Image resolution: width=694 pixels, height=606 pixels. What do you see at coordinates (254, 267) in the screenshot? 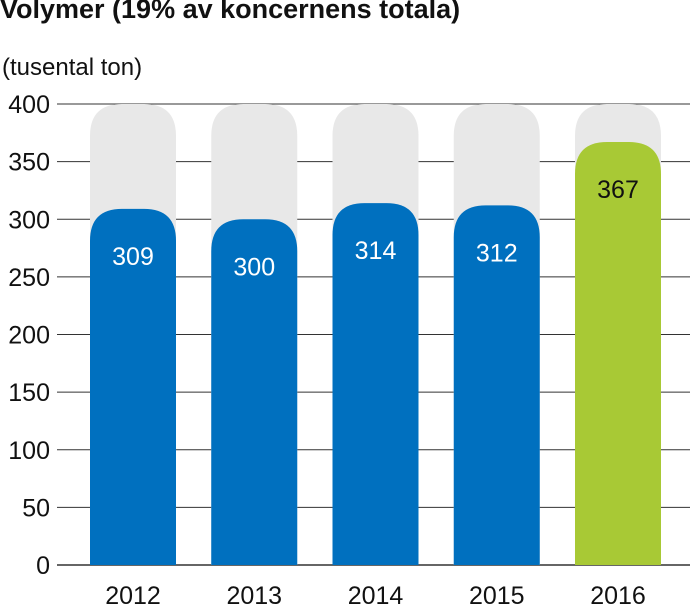
I see `data-label-2013: 300` at bounding box center [254, 267].